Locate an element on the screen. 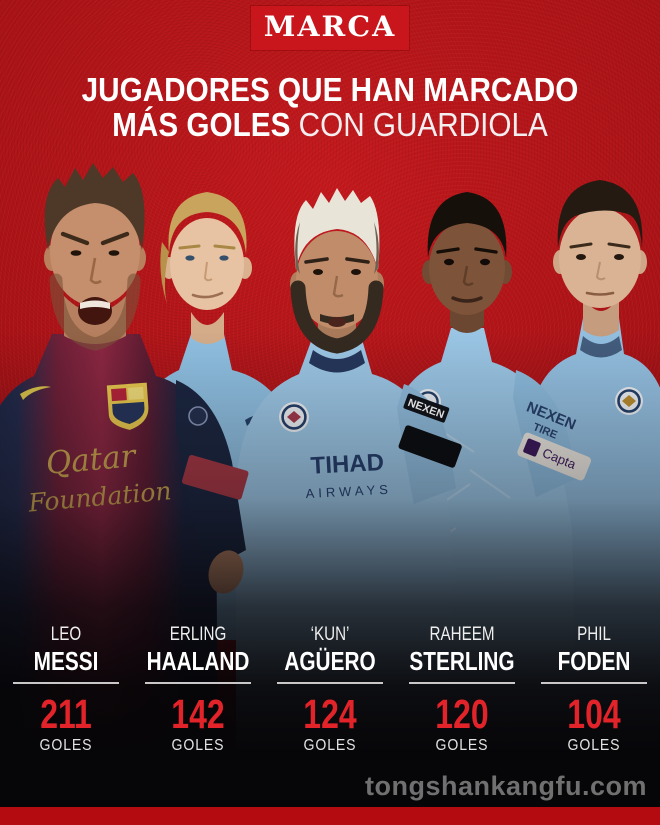  messi-nose is located at coordinates (95, 271).